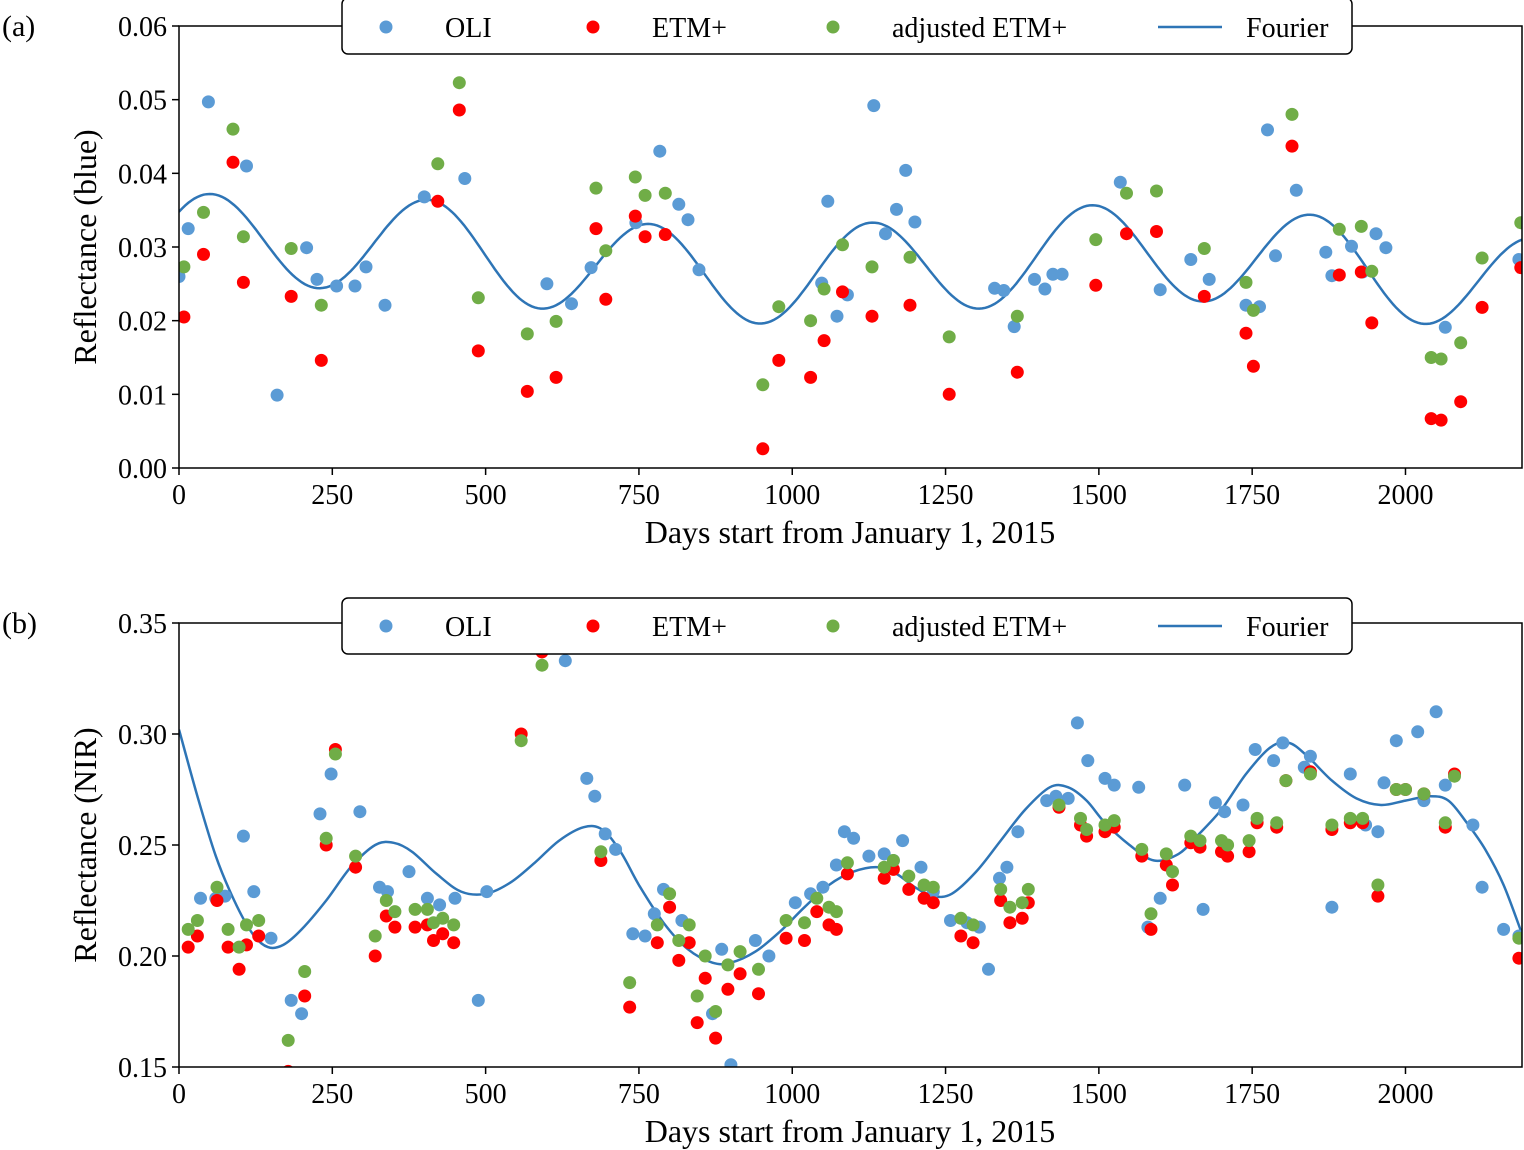 The width and height of the screenshot is (1524, 1150). What do you see at coordinates (142, 395) in the screenshot?
I see `y-tick-label: 0.01` at bounding box center [142, 395].